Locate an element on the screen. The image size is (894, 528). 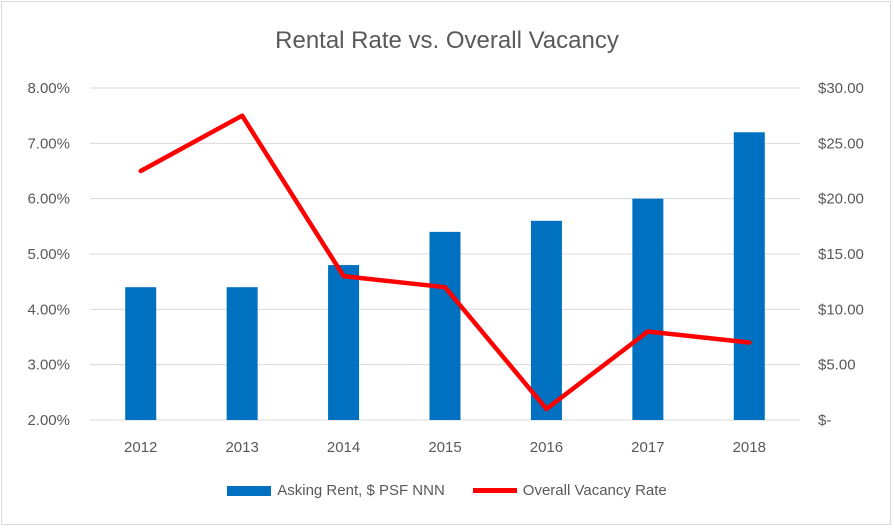
chart-title: Rental Rate vs. Overall Vacancy is located at coordinates (447, 40).